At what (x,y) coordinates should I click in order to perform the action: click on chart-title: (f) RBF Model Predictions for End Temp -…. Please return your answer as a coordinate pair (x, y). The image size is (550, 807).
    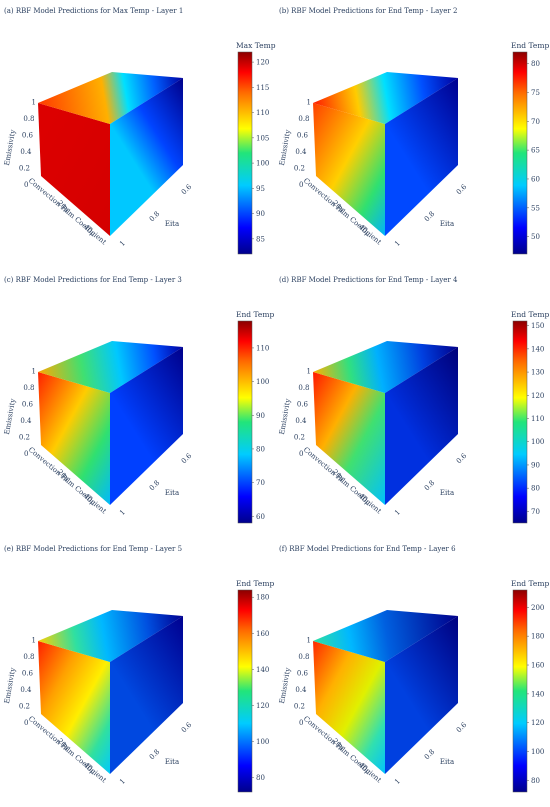
    Looking at the image, I should click on (367, 549).